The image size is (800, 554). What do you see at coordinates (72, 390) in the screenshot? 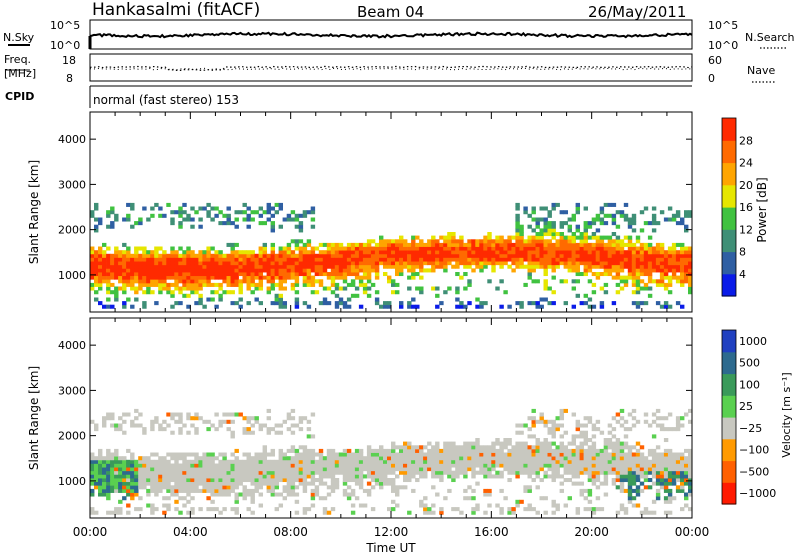
I see `y-tick-label: 3000` at bounding box center [72, 390].